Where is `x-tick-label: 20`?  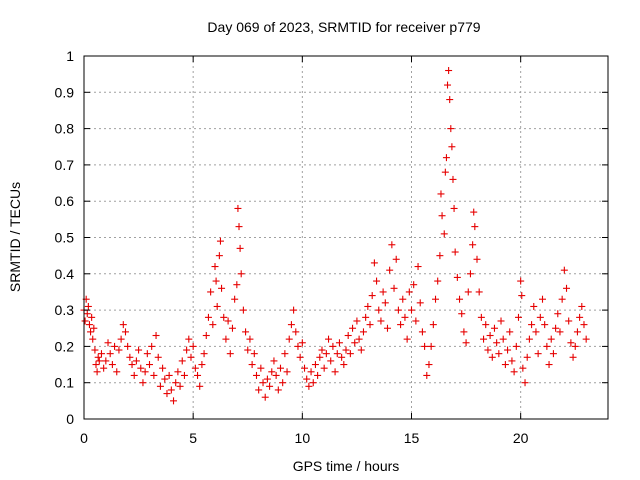 x-tick-label: 20 is located at coordinates (521, 438).